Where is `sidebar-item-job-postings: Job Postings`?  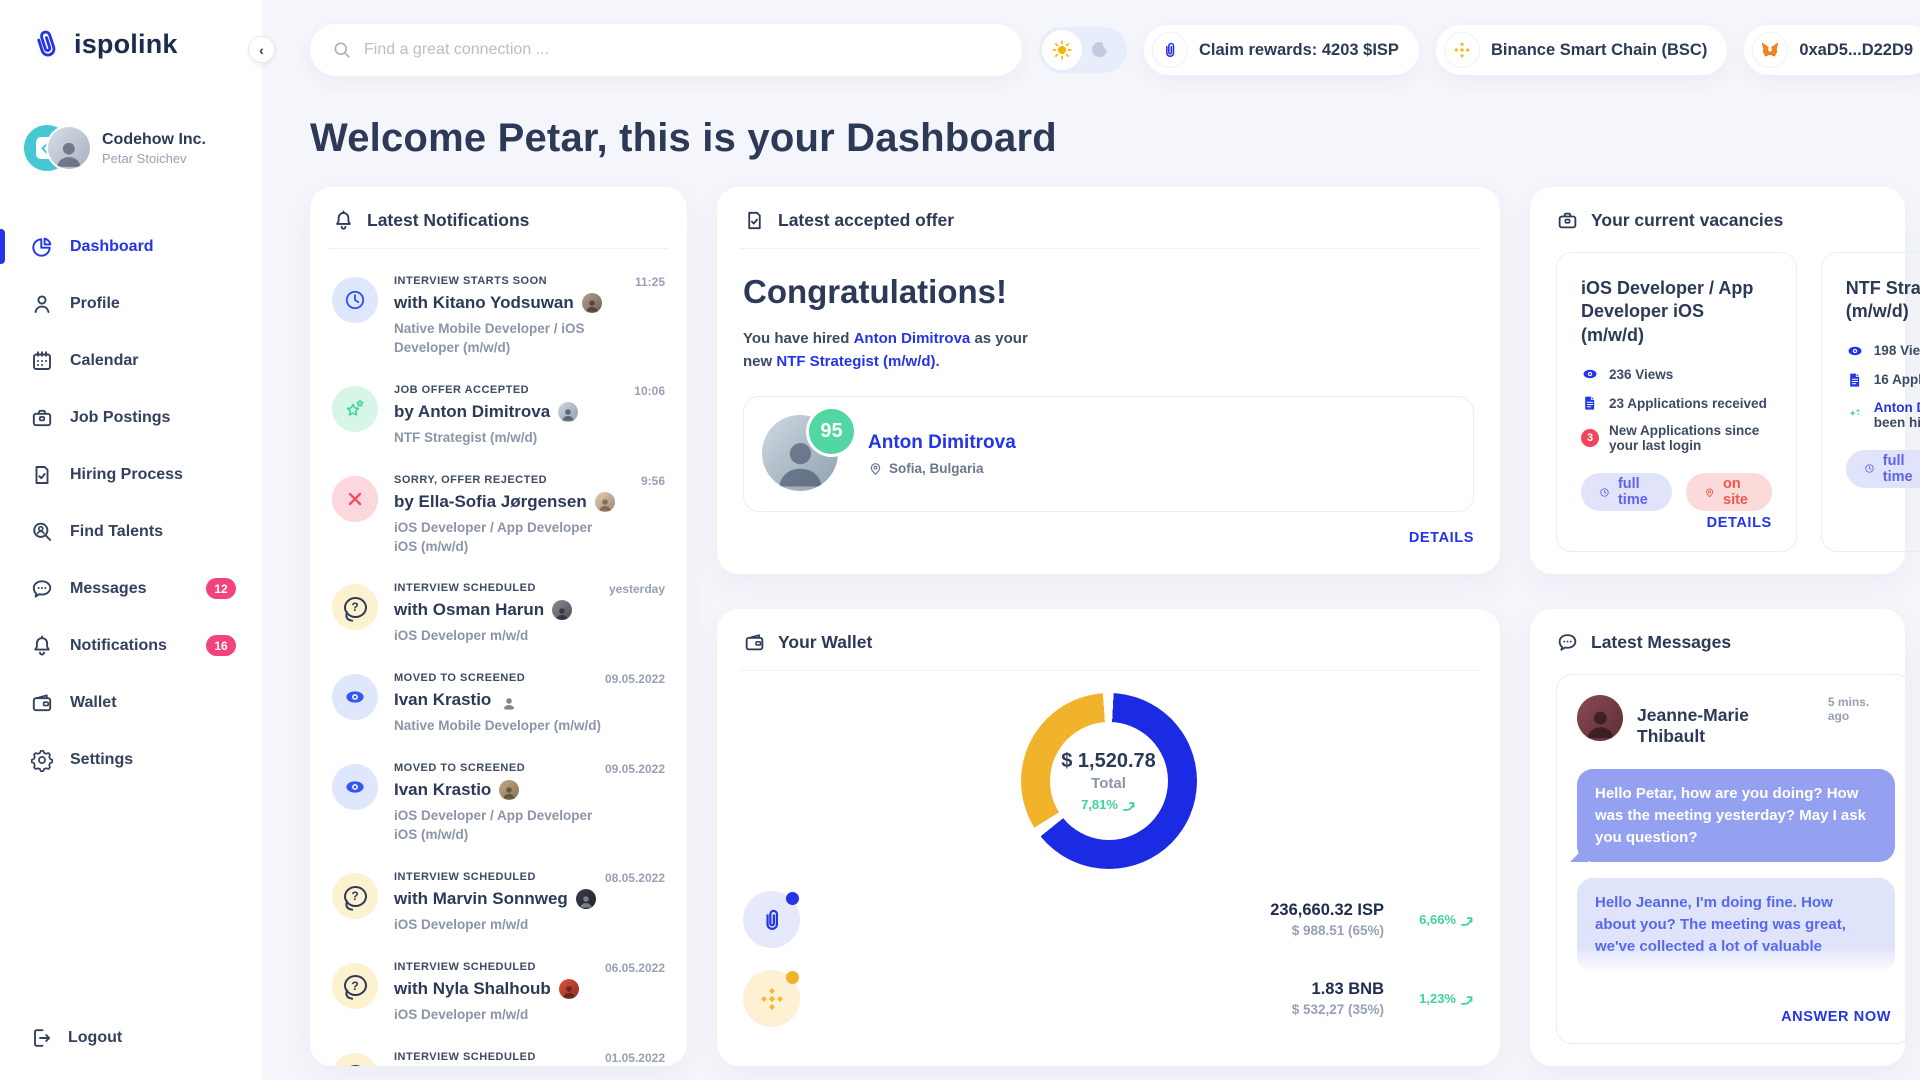
sidebar-item-job-postings: Job Postings is located at coordinates (131, 417).